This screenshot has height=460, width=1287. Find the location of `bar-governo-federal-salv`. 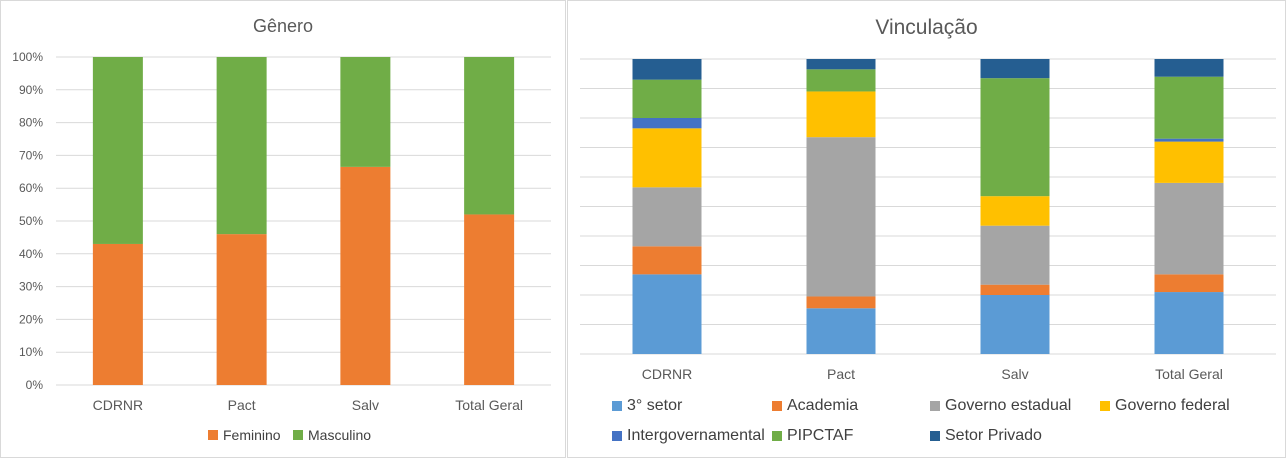

bar-governo-federal-salv is located at coordinates (1015, 211).